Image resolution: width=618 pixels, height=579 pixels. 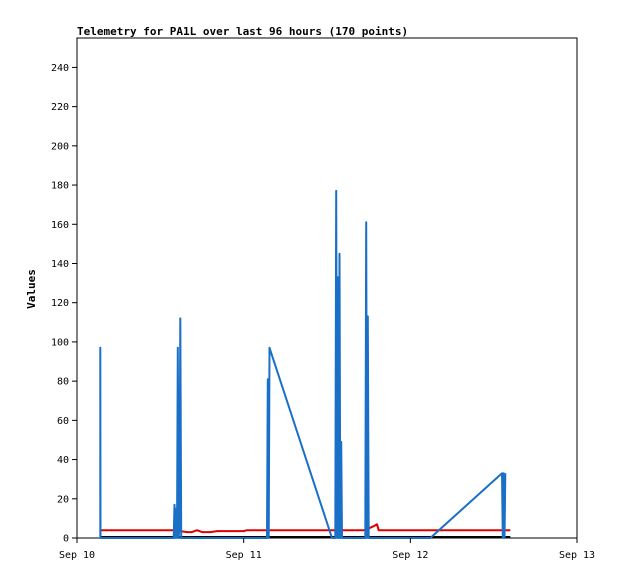 I want to click on x-tick-label: Sep 12, so click(x=410, y=555).